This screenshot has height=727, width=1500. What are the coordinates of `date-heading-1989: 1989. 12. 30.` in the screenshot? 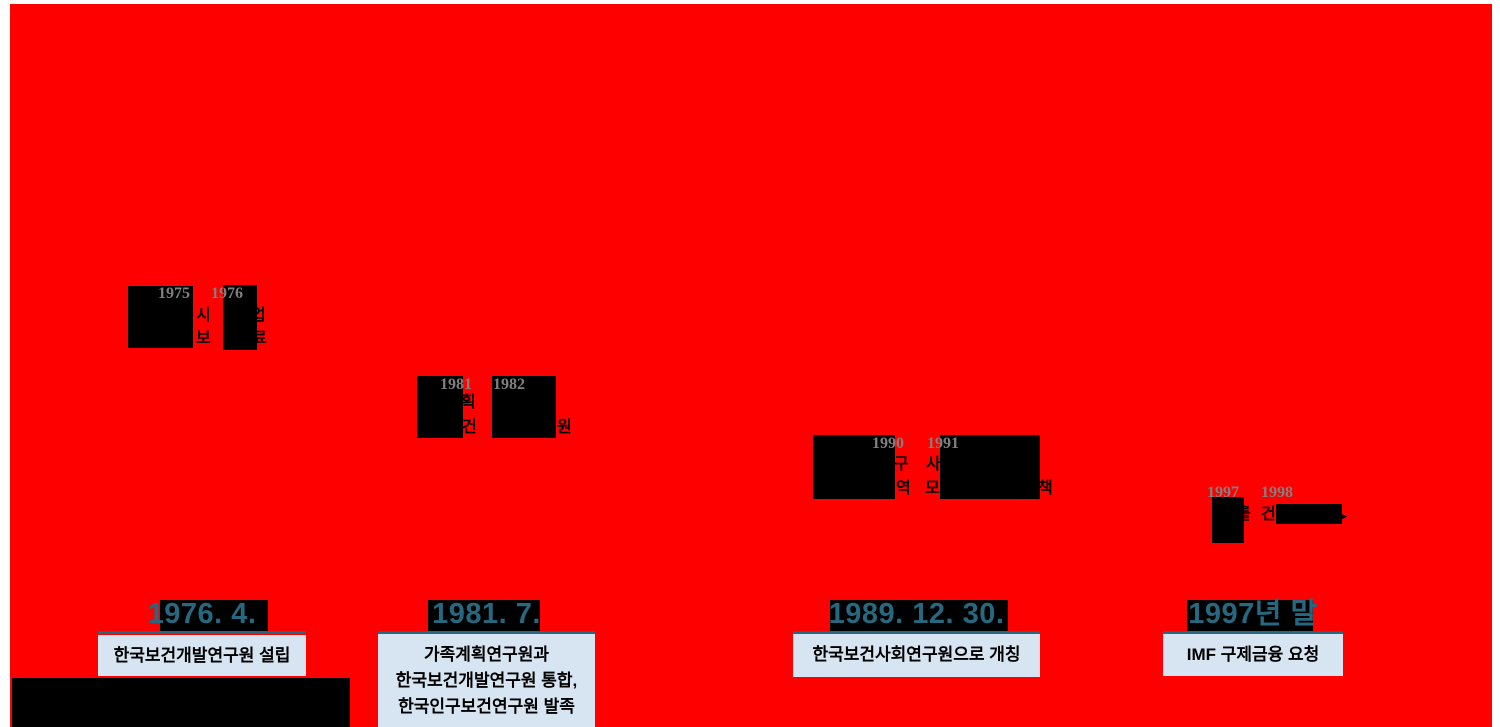 It's located at (916, 616).